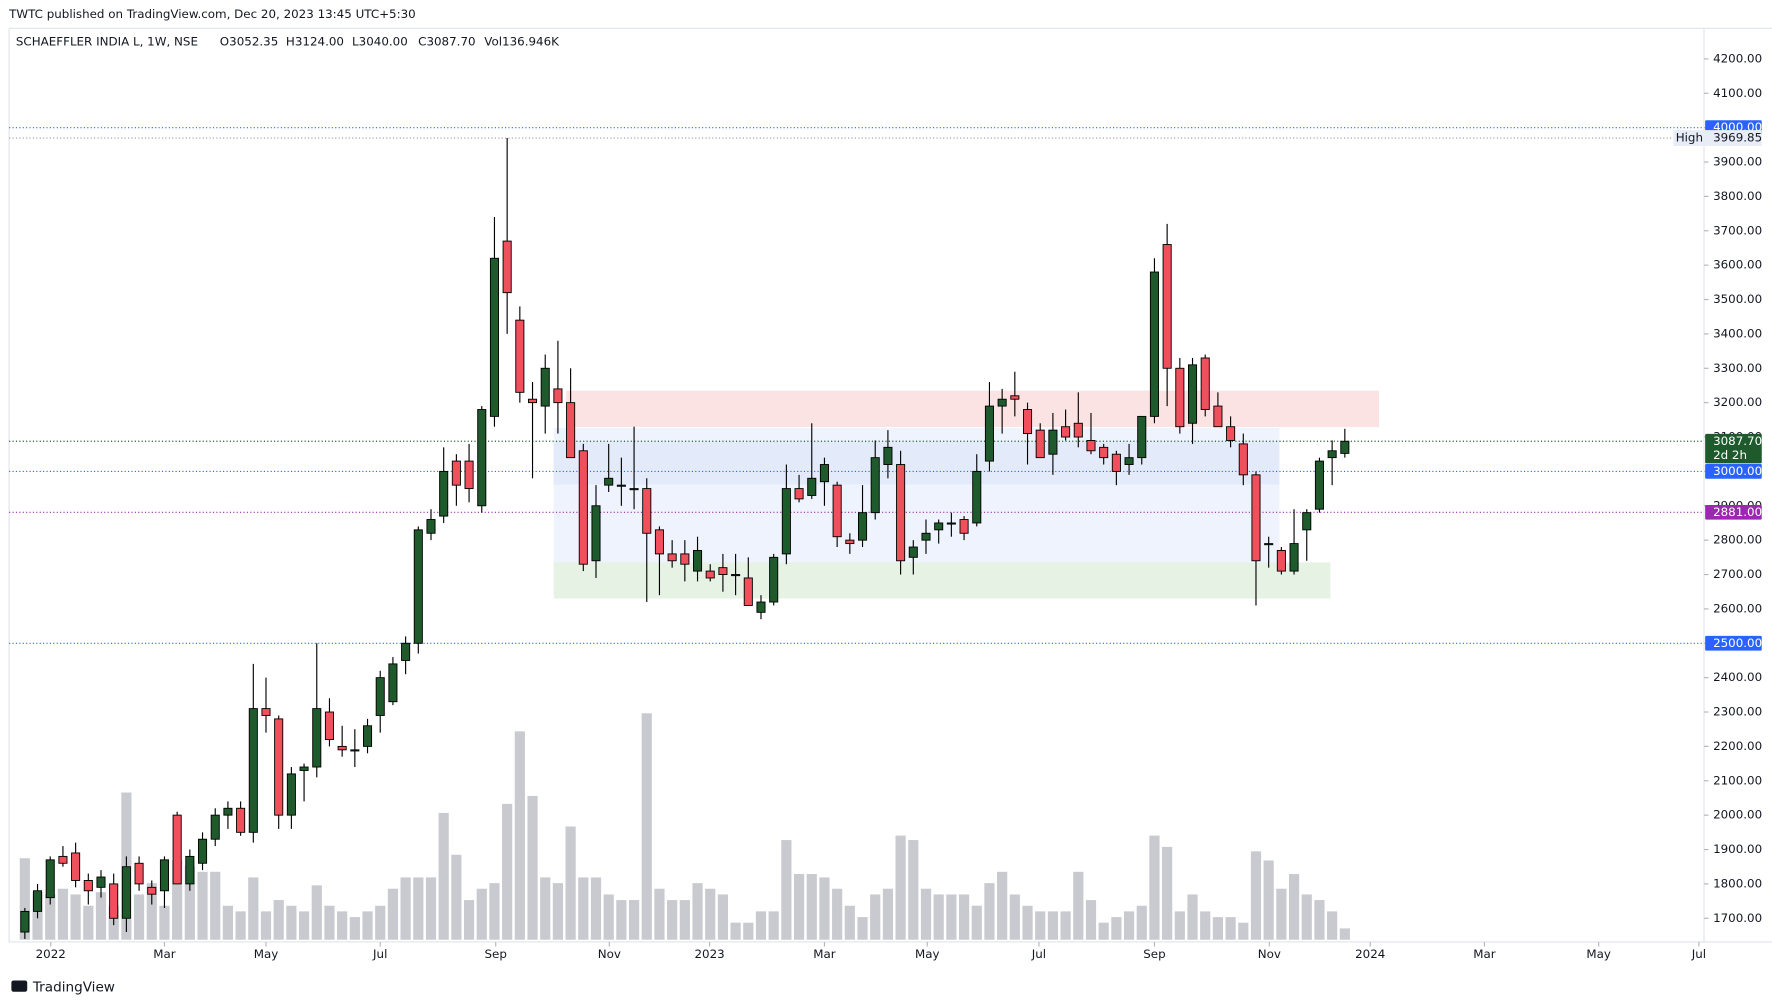  What do you see at coordinates (266, 954) in the screenshot?
I see `x-tick-label: May` at bounding box center [266, 954].